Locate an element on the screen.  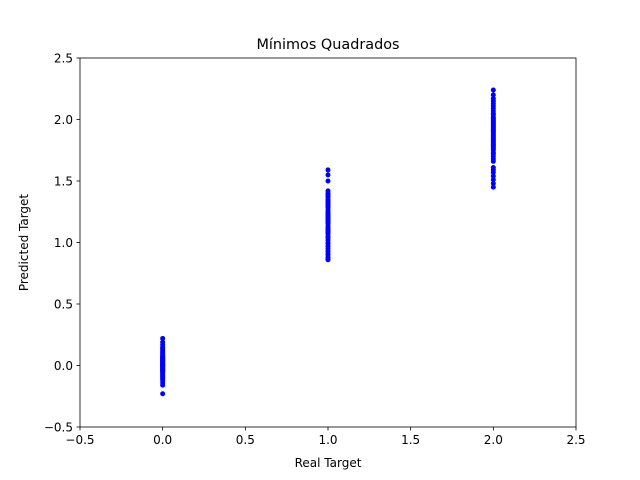
chart-title: Mínimos Quadrados is located at coordinates (328, 45).